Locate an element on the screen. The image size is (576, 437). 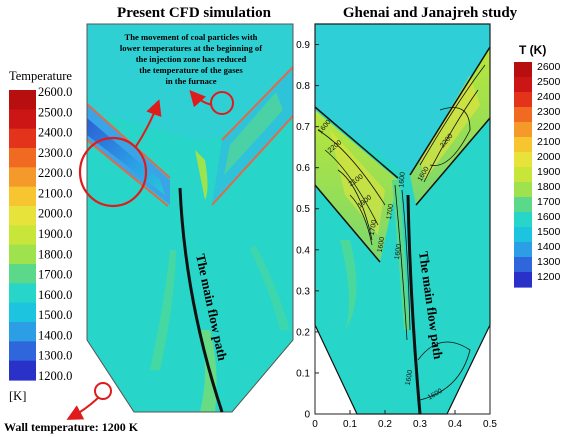
x-tick-label: 0 is located at coordinates (315, 424).